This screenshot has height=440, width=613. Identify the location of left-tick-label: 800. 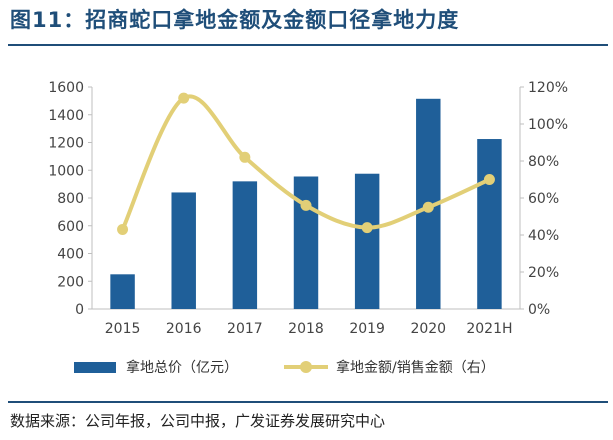
(70, 199).